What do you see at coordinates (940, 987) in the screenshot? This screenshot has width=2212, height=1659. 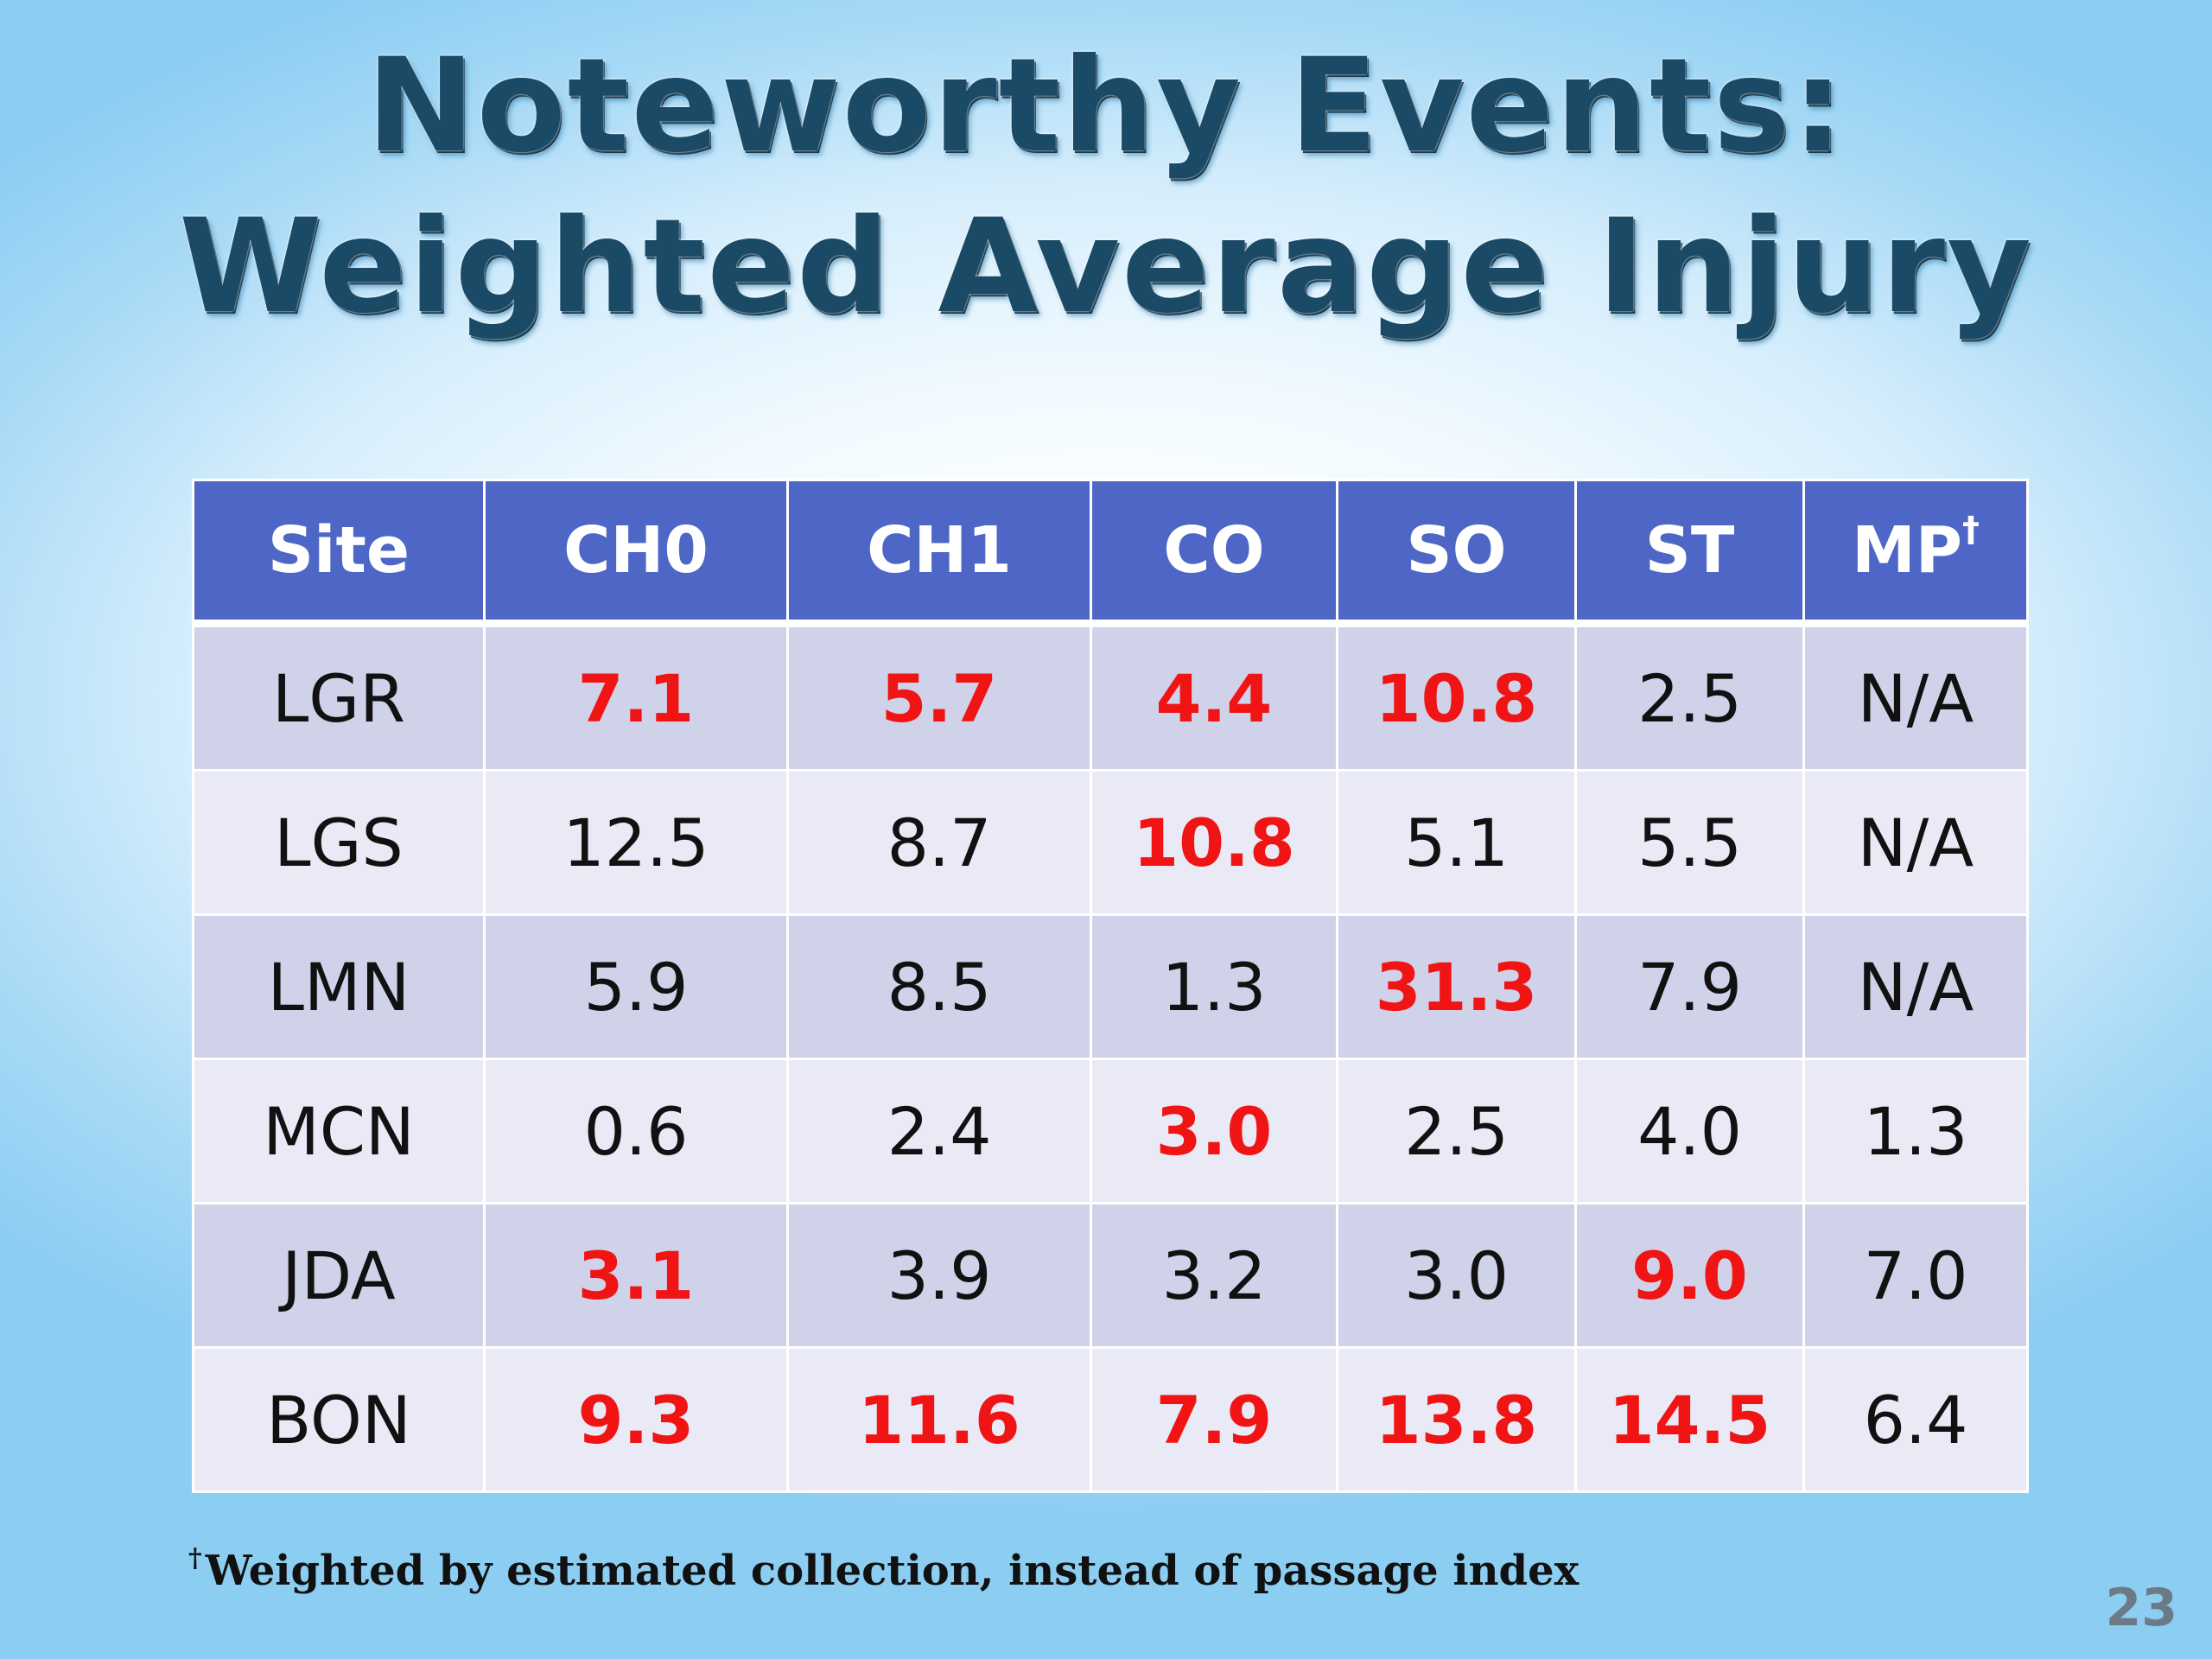 I see `value-cell: 8.5` at bounding box center [940, 987].